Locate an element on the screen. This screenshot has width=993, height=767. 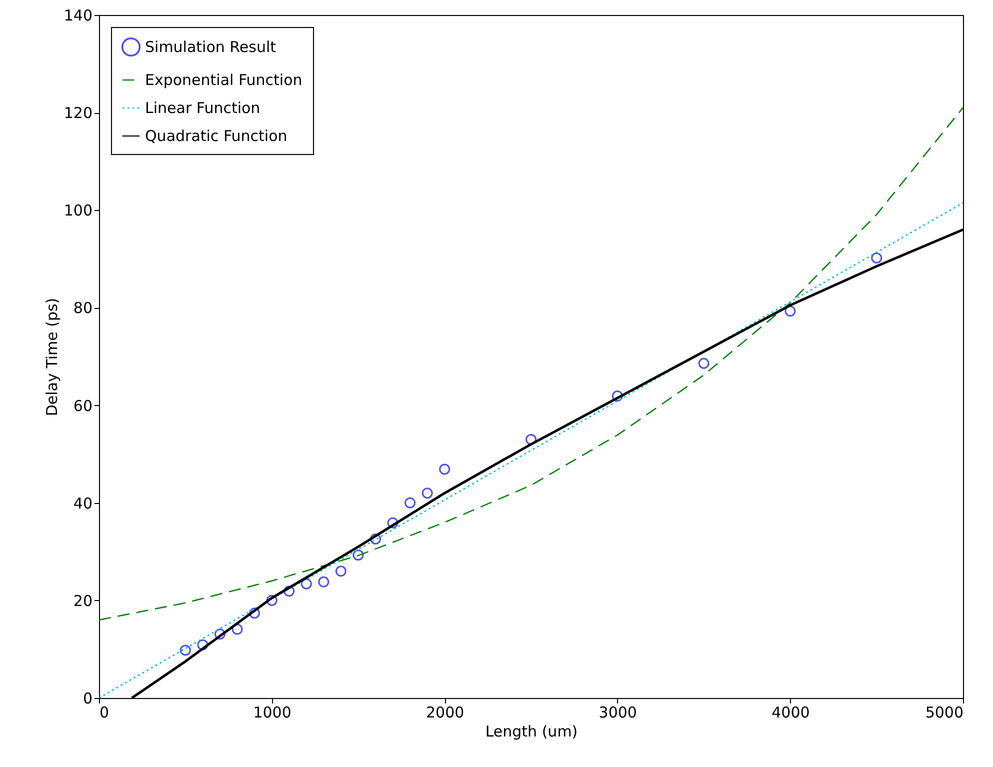
y-tick-label: 0 is located at coordinates (87, 699).